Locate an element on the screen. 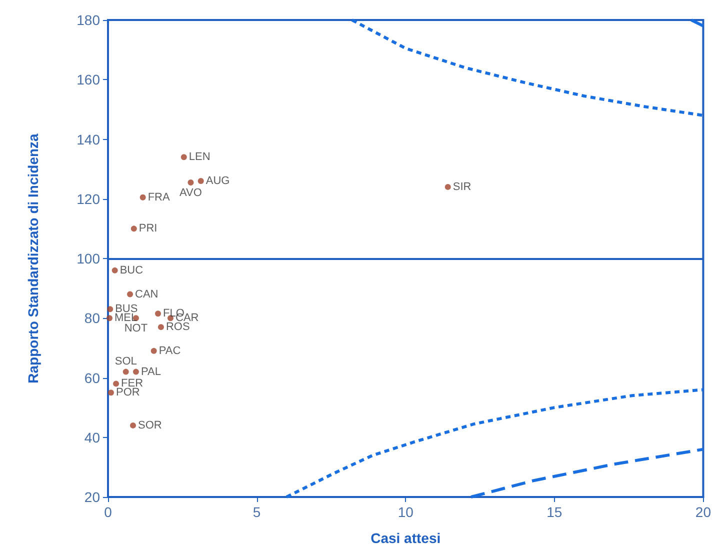  y-tick-label: 180 is located at coordinates (88, 20).